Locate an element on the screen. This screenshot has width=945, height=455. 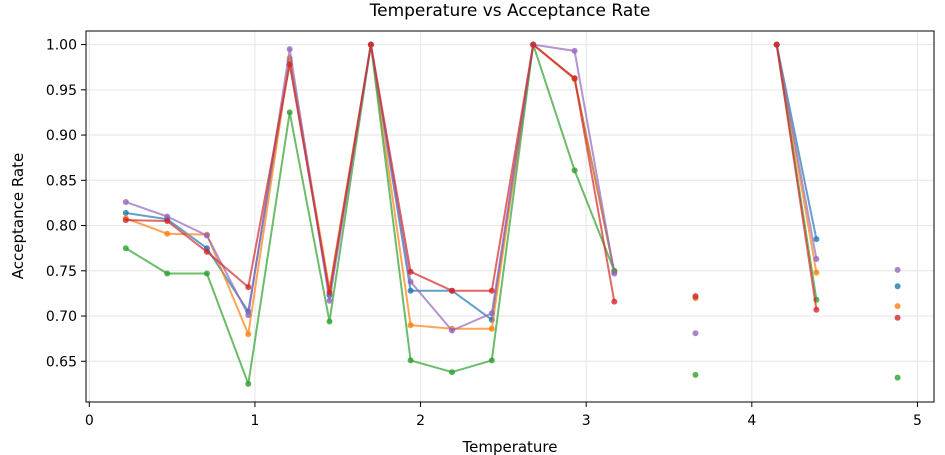
y-tick-label: 0.80 is located at coordinates (61, 227).